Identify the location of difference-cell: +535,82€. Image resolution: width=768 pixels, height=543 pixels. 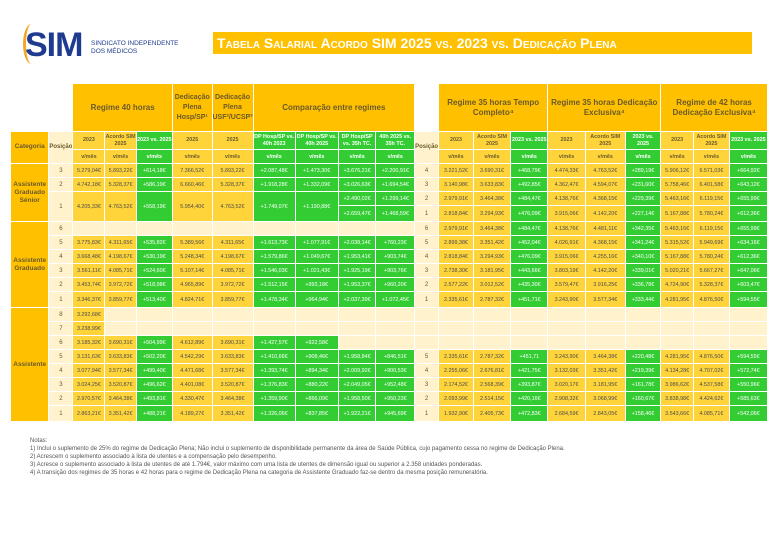
(154, 242).